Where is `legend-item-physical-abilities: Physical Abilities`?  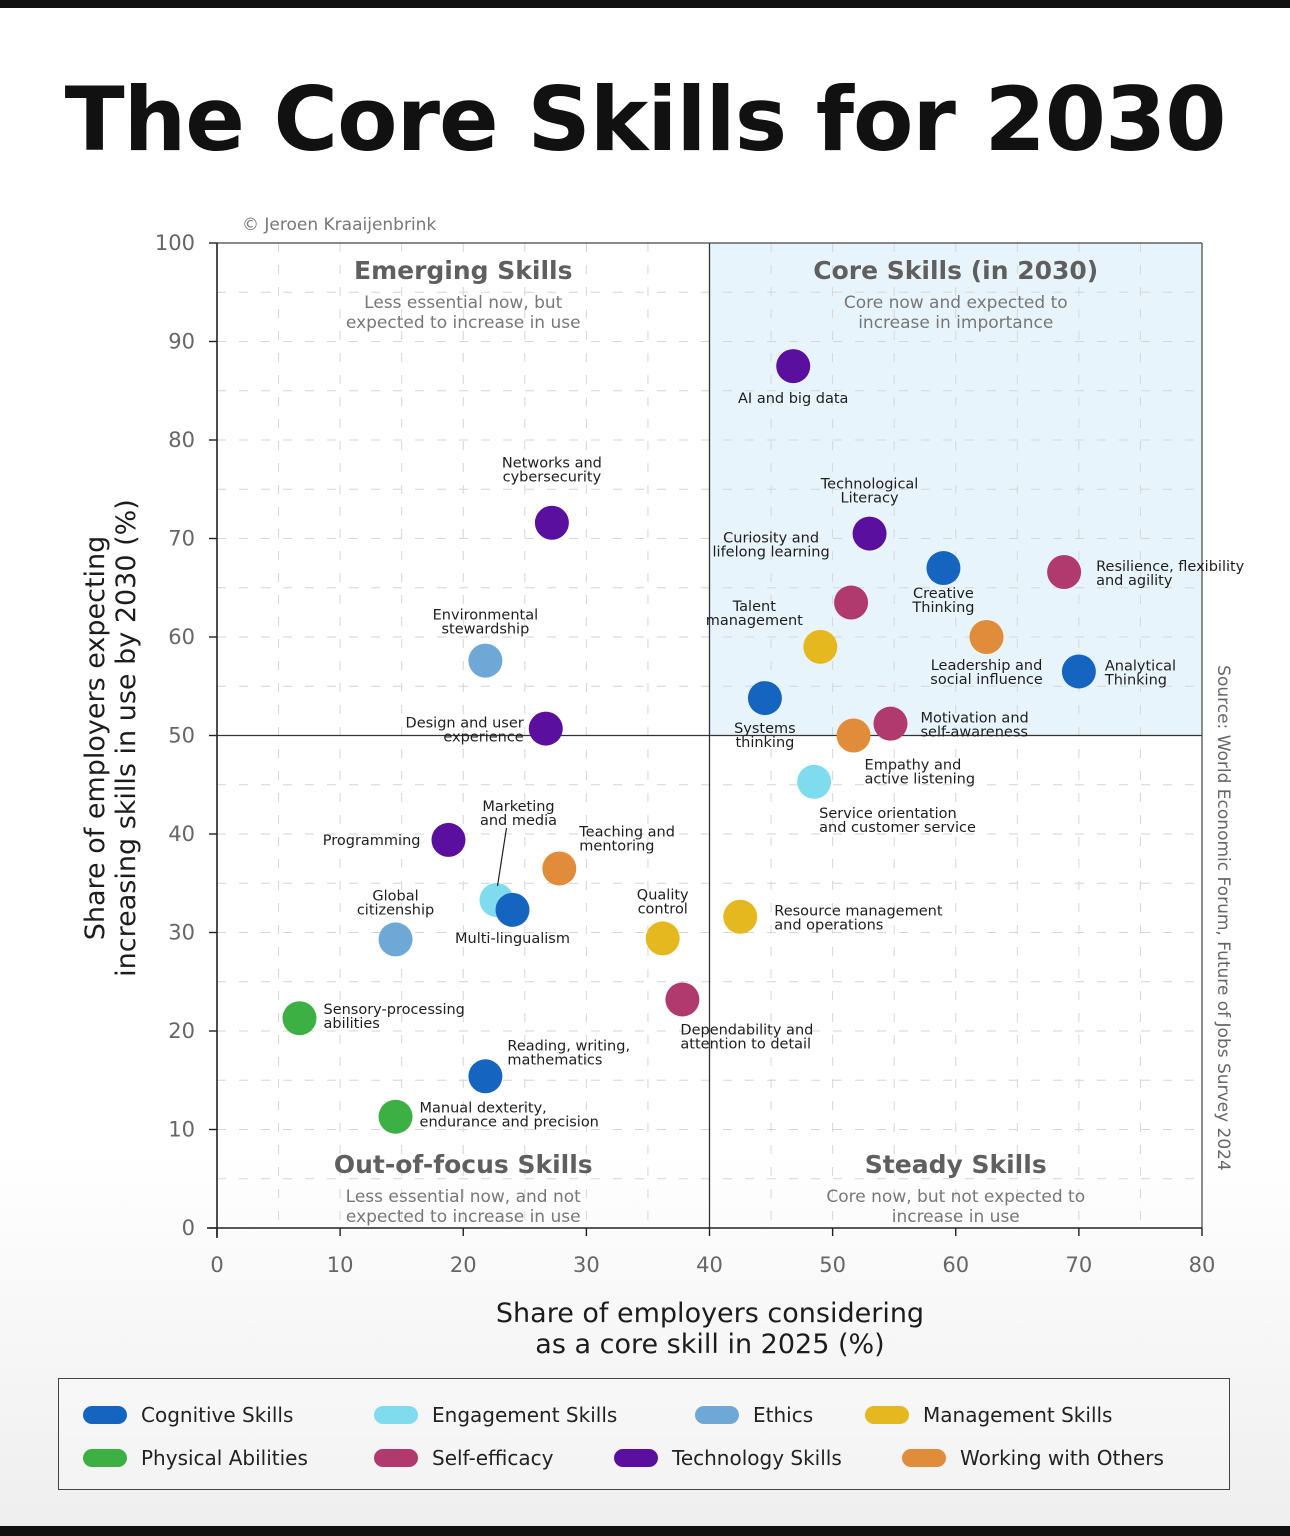
legend-item-physical-abilities: Physical Abilities is located at coordinates (195, 1458).